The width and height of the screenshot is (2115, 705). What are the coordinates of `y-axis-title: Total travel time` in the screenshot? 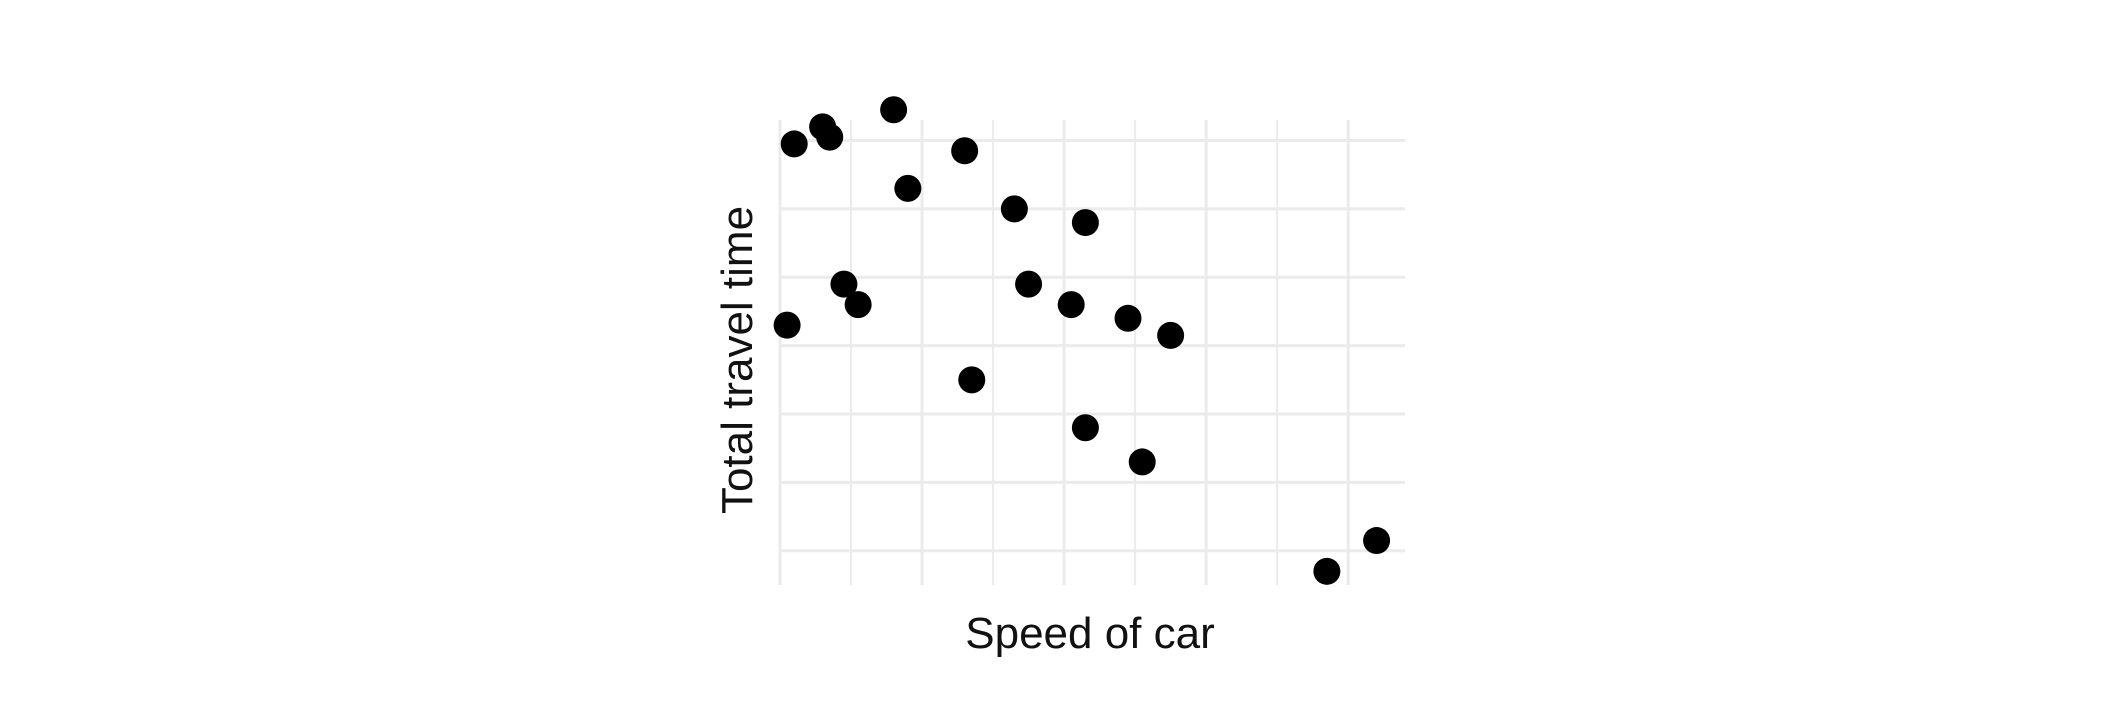 It's located at (737, 360).